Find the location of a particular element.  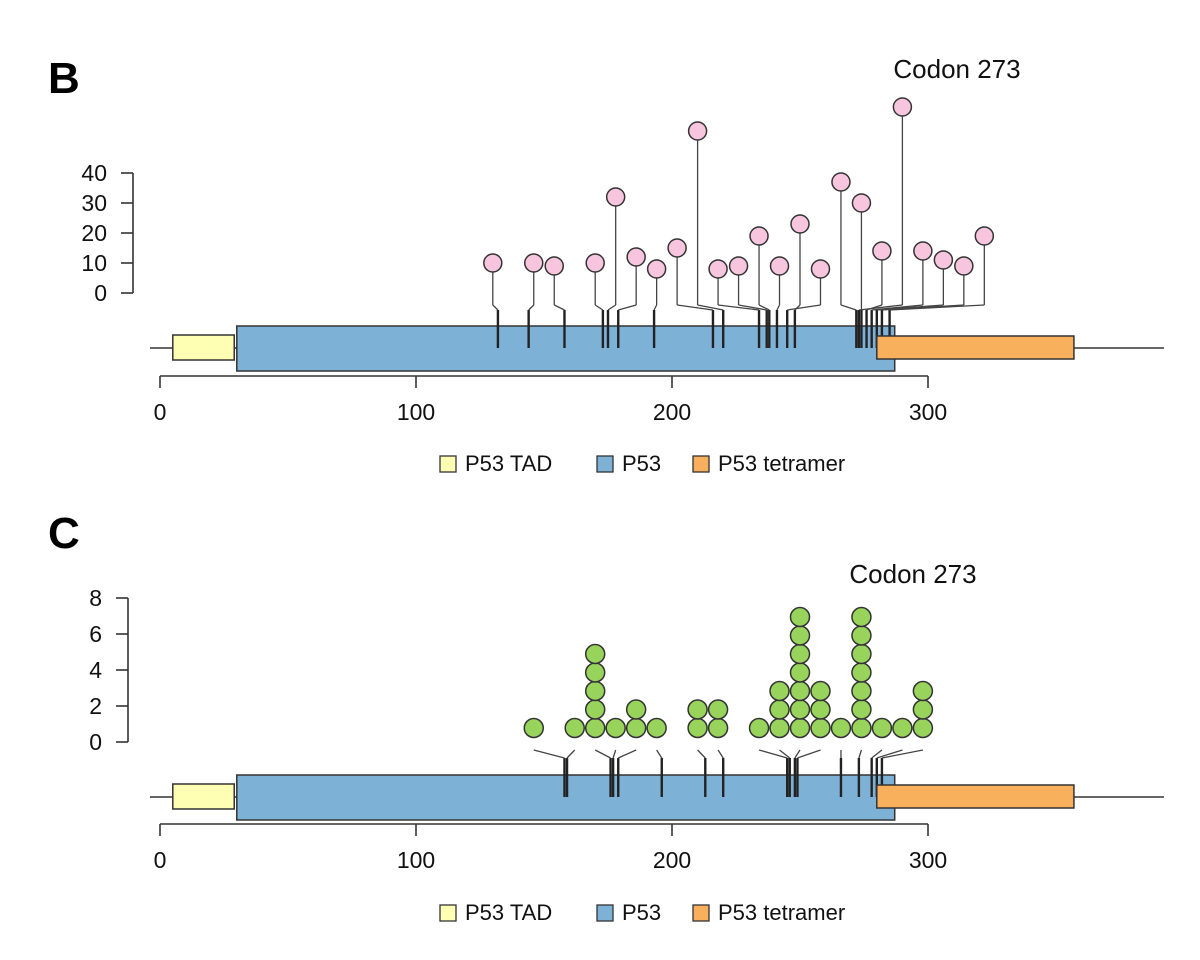

panel-b-domain-tad is located at coordinates (203, 347).